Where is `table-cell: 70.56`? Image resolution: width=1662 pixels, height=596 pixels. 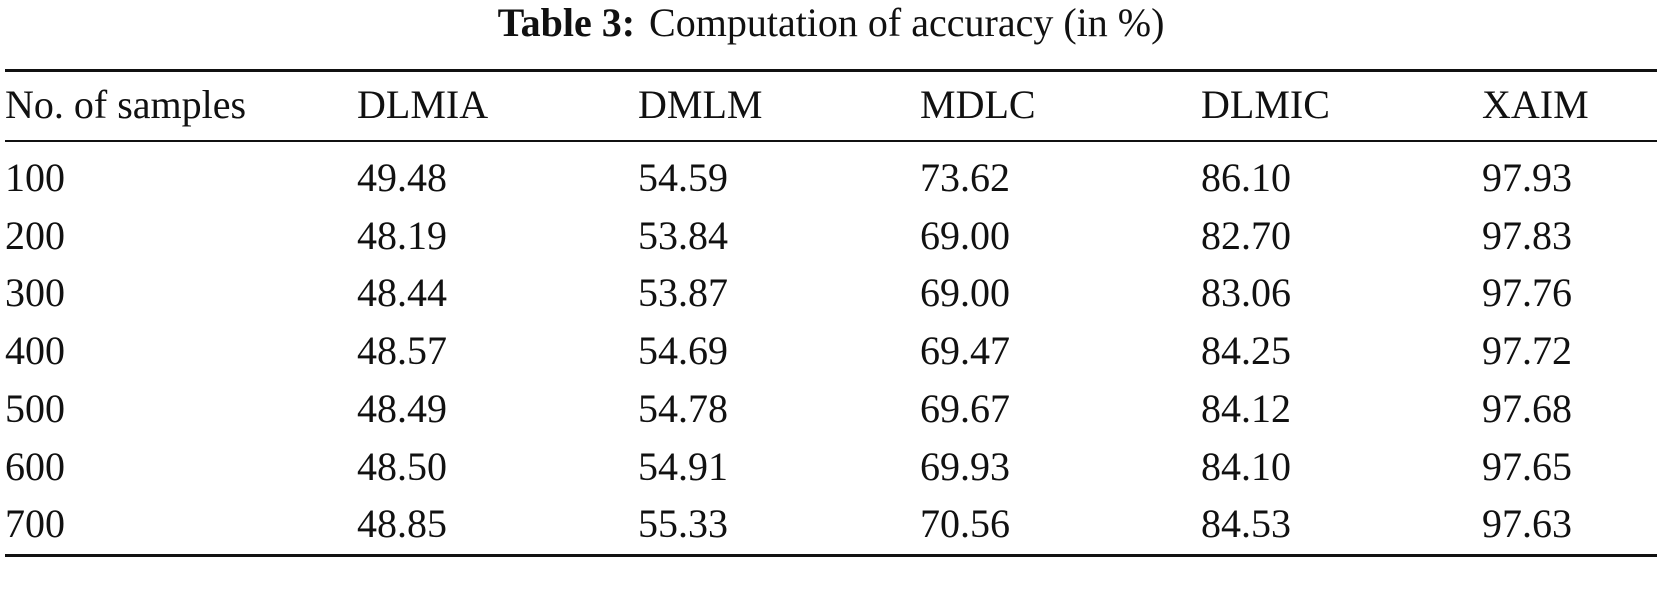
table-cell: 70.56 is located at coordinates (965, 524).